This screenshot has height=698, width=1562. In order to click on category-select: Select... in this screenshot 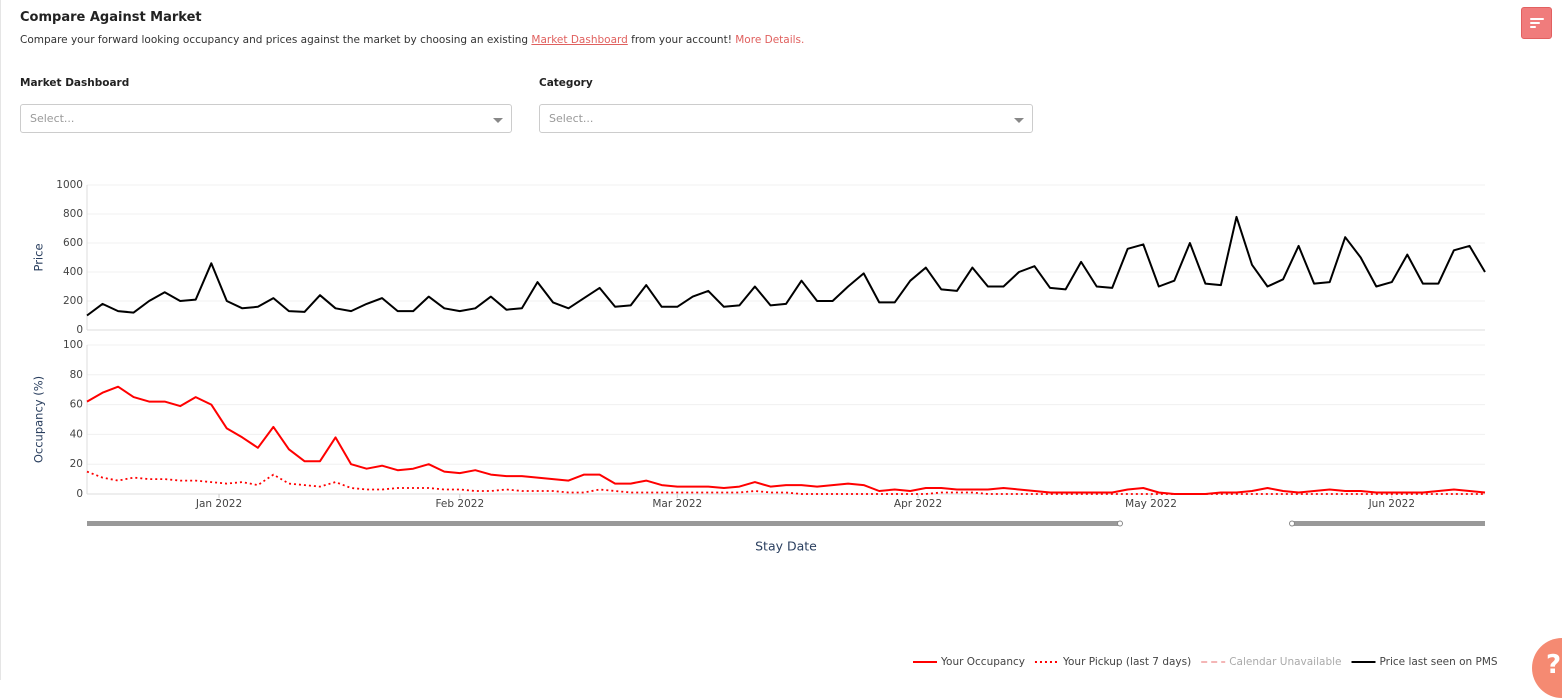, I will do `click(786, 118)`.